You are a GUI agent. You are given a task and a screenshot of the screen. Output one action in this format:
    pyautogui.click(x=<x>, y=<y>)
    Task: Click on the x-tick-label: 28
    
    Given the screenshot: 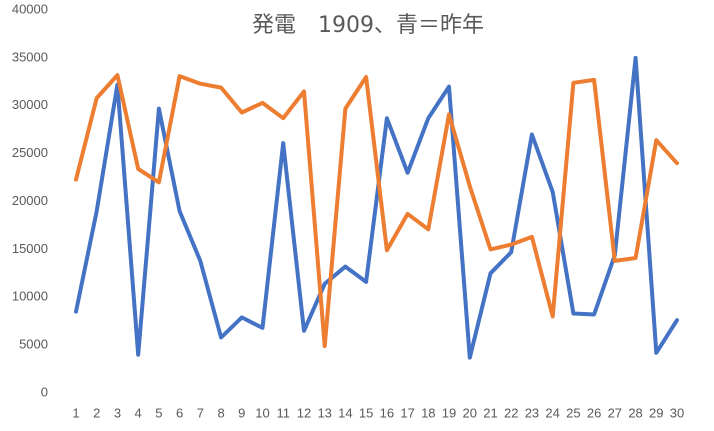 What is the action you would take?
    pyautogui.click(x=635, y=412)
    